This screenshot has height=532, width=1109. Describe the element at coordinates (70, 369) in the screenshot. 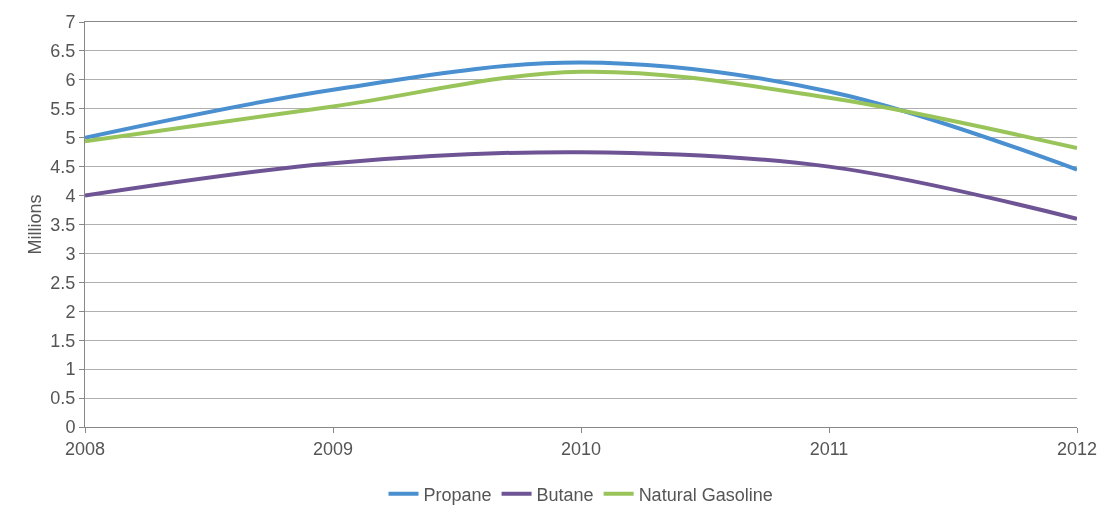

I see `y-tick-label: 1` at that location.